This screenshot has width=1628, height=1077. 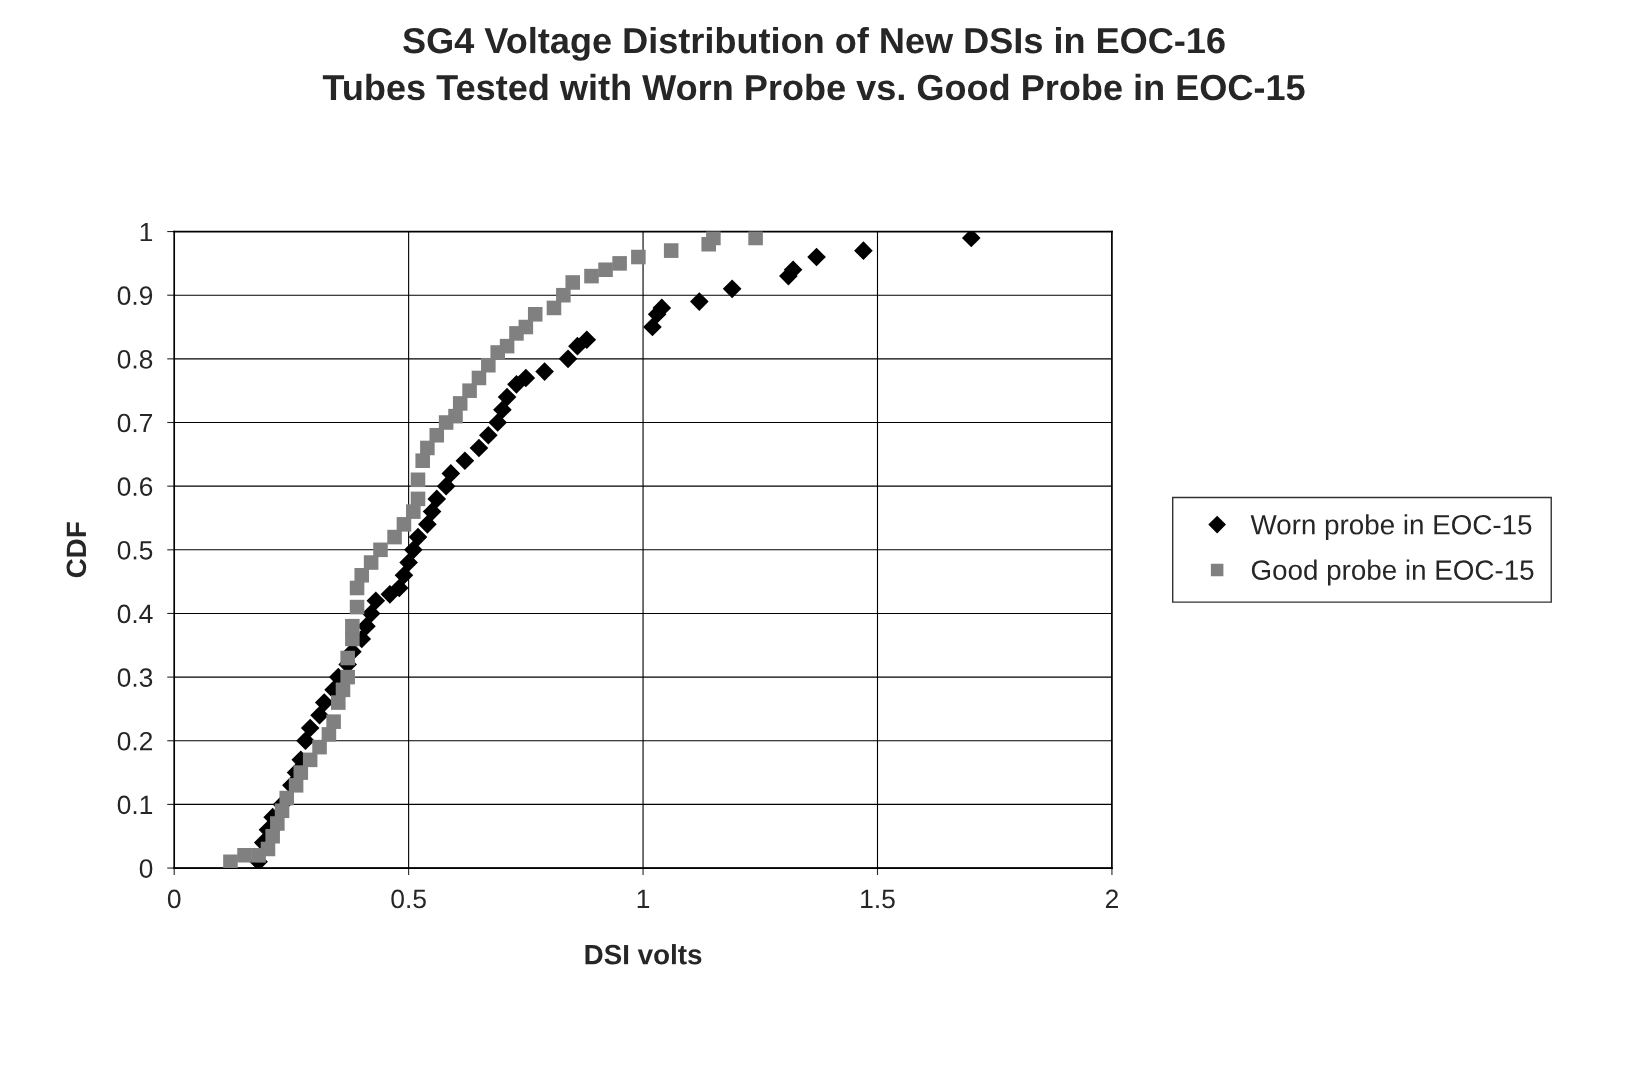 I want to click on legend-label: Good probe in EOC-15, so click(x=1392, y=572).